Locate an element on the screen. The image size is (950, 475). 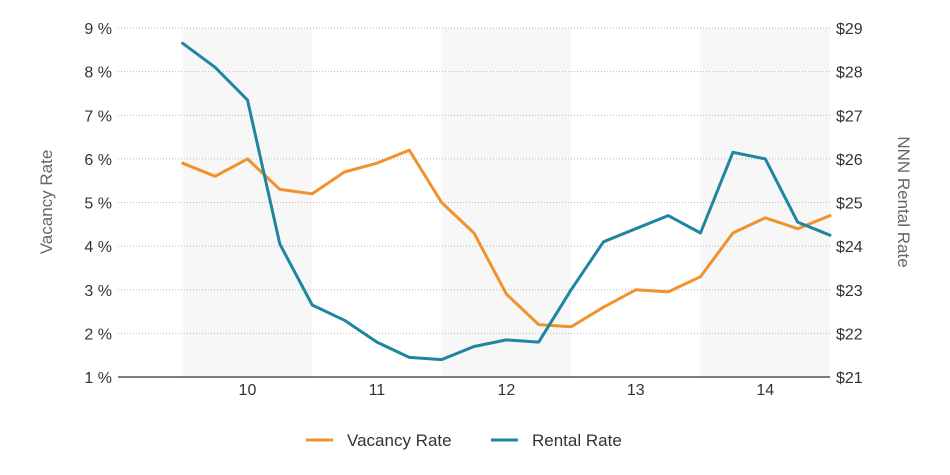
x-tick-label: 12 is located at coordinates (506, 390).